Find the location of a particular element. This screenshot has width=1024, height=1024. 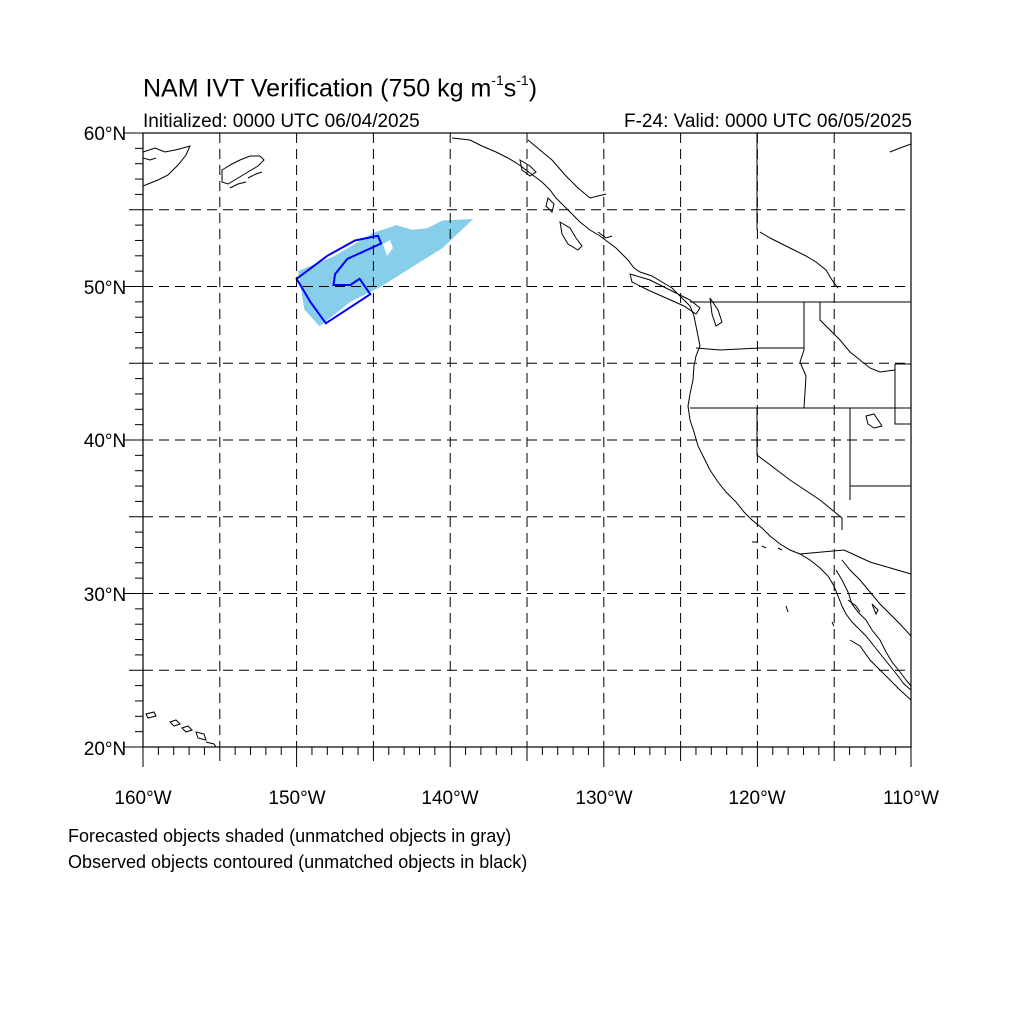

lat-label-60: 60°N is located at coordinates (105, 134).